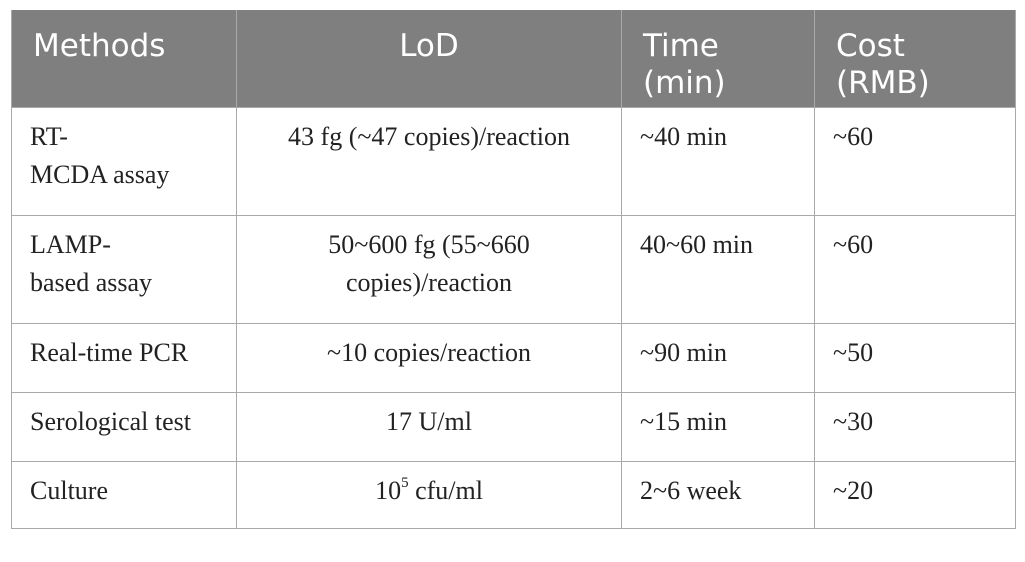  What do you see at coordinates (429, 421) in the screenshot?
I see `lod-text: 17 U/ml` at bounding box center [429, 421].